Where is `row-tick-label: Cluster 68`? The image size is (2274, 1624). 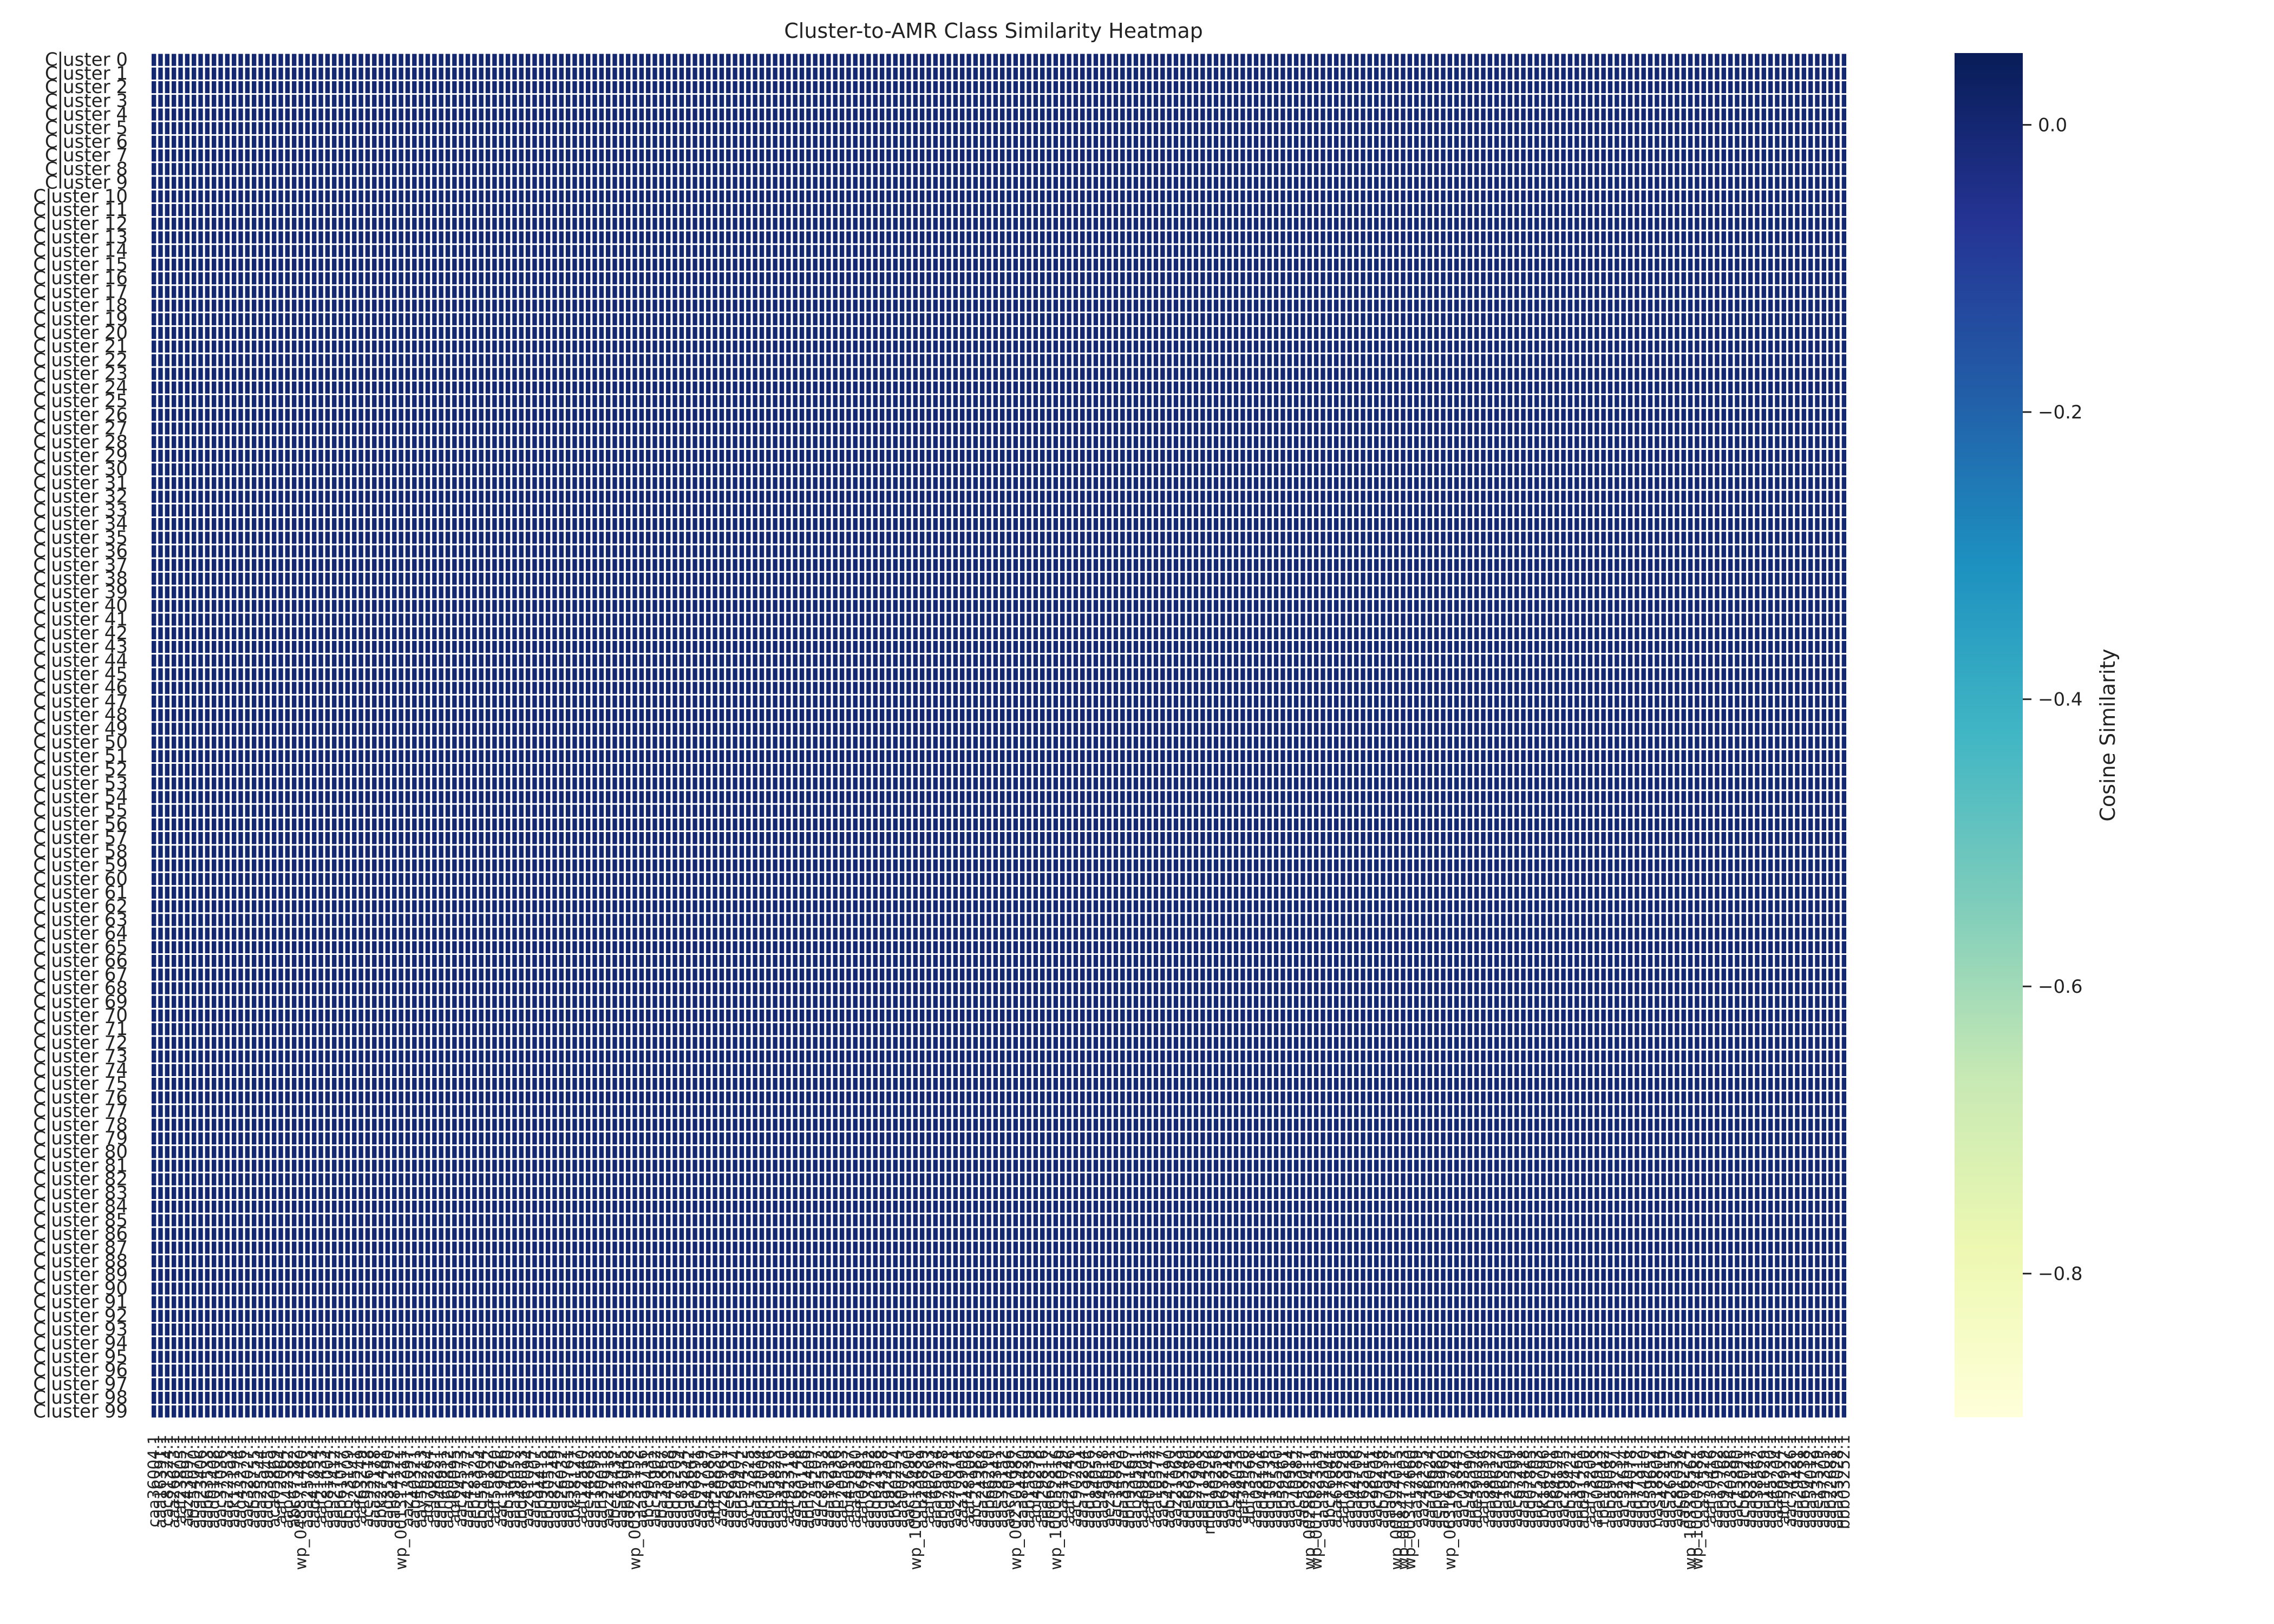 row-tick-label: Cluster 68 is located at coordinates (80, 988).